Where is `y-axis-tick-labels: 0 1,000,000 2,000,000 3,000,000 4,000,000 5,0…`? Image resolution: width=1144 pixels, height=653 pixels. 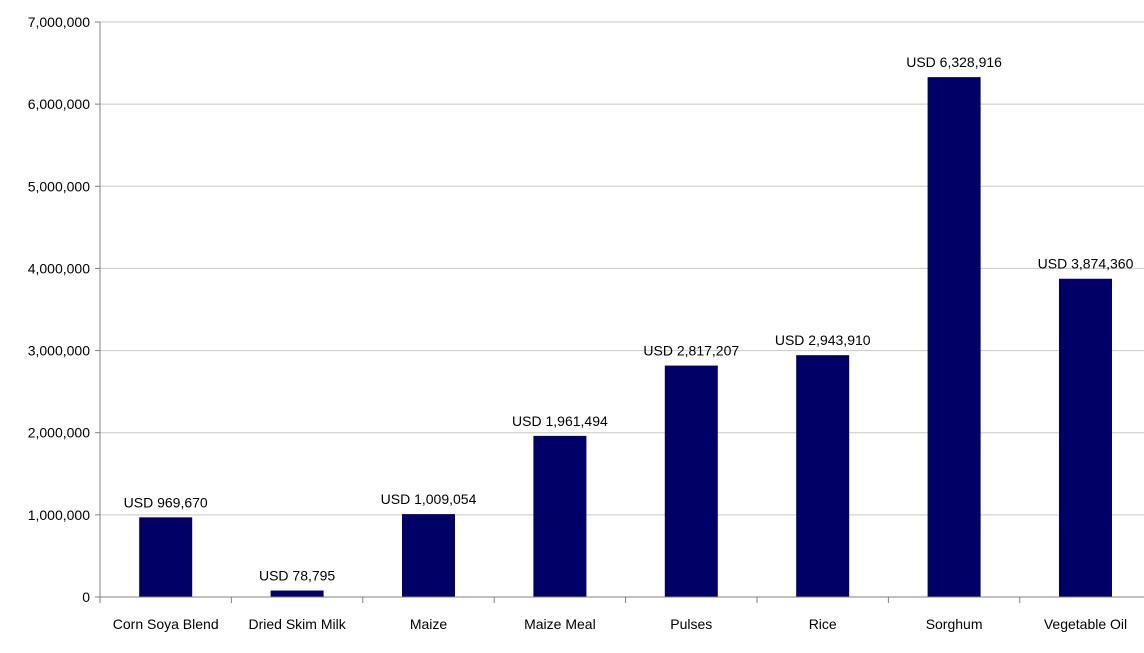 y-axis-tick-labels: 0 1,000,000 2,000,000 3,000,000 4,000,000 5,0… is located at coordinates (64, 309).